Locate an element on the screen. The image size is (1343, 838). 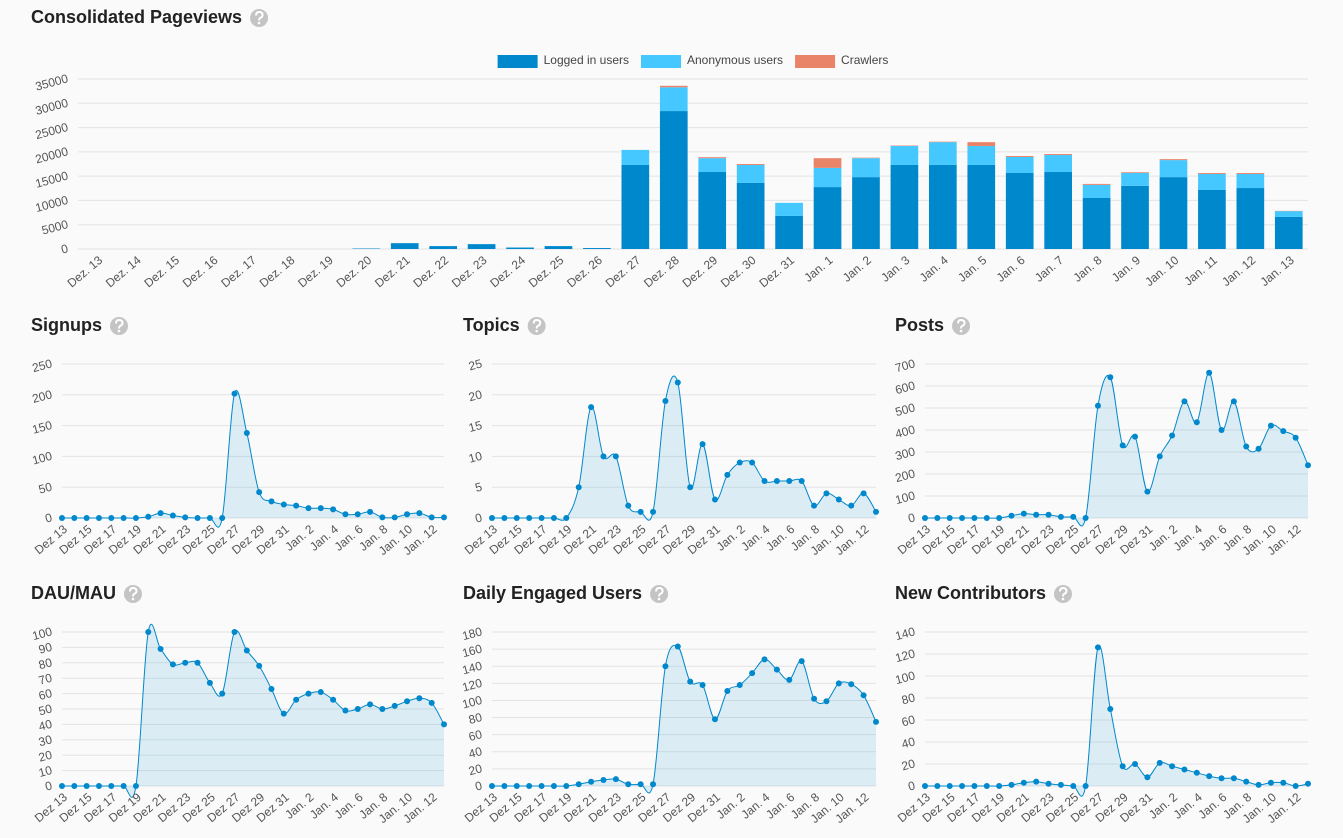
x-tick-label: Jan. 5 is located at coordinates (972, 269).